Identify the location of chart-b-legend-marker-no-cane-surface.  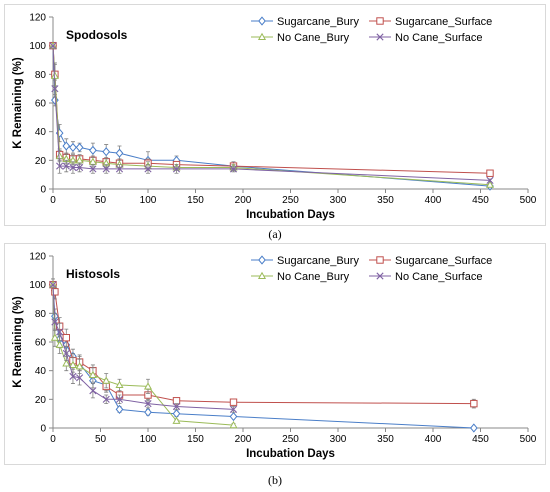
(380, 276).